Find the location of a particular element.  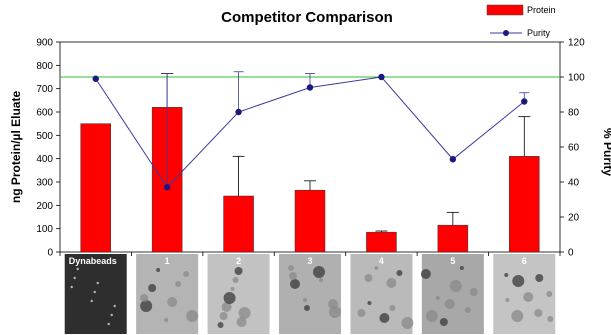

y2-axis-label: % Purity is located at coordinates (606, 152).